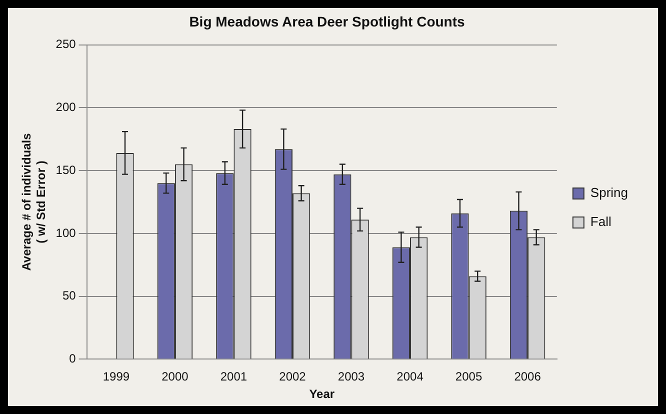 This screenshot has height=414, width=666. Describe the element at coordinates (66, 169) in the screenshot. I see `y-tick-label: 150` at that location.